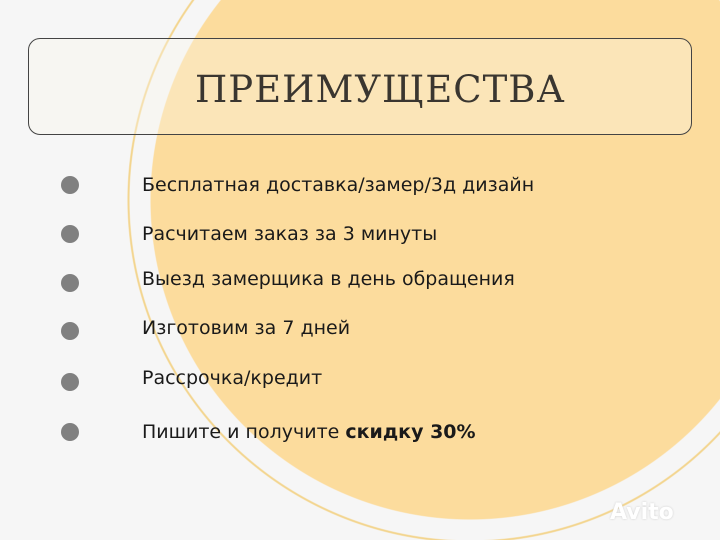  I want to click on avito-watermark: Avito, so click(642, 512).